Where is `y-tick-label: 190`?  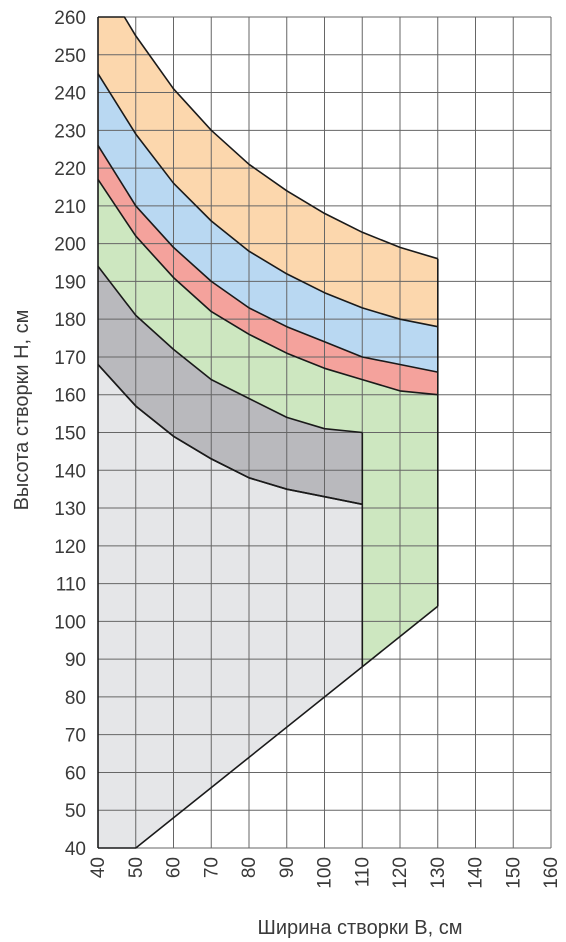 y-tick-label: 190 is located at coordinates (70, 282).